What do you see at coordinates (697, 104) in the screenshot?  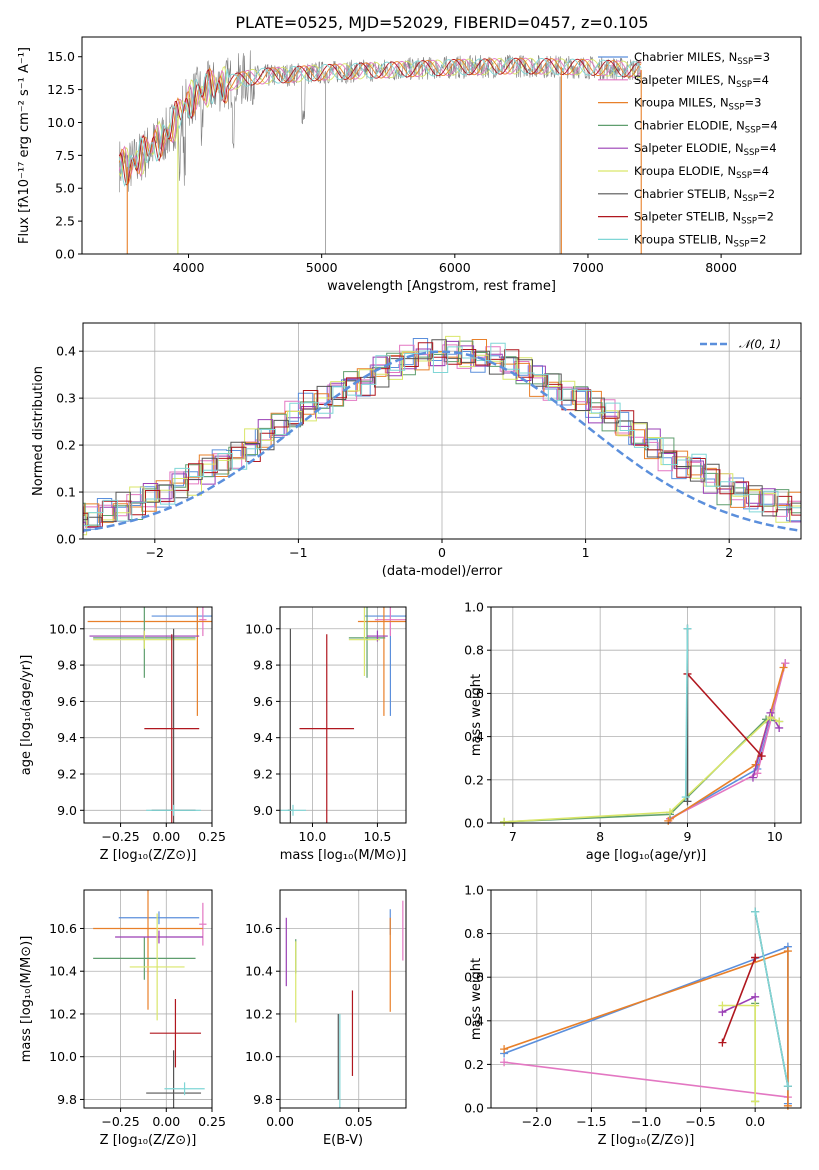 I see `legend-entry: Kroupa MILES, NSSP=3` at bounding box center [697, 104].